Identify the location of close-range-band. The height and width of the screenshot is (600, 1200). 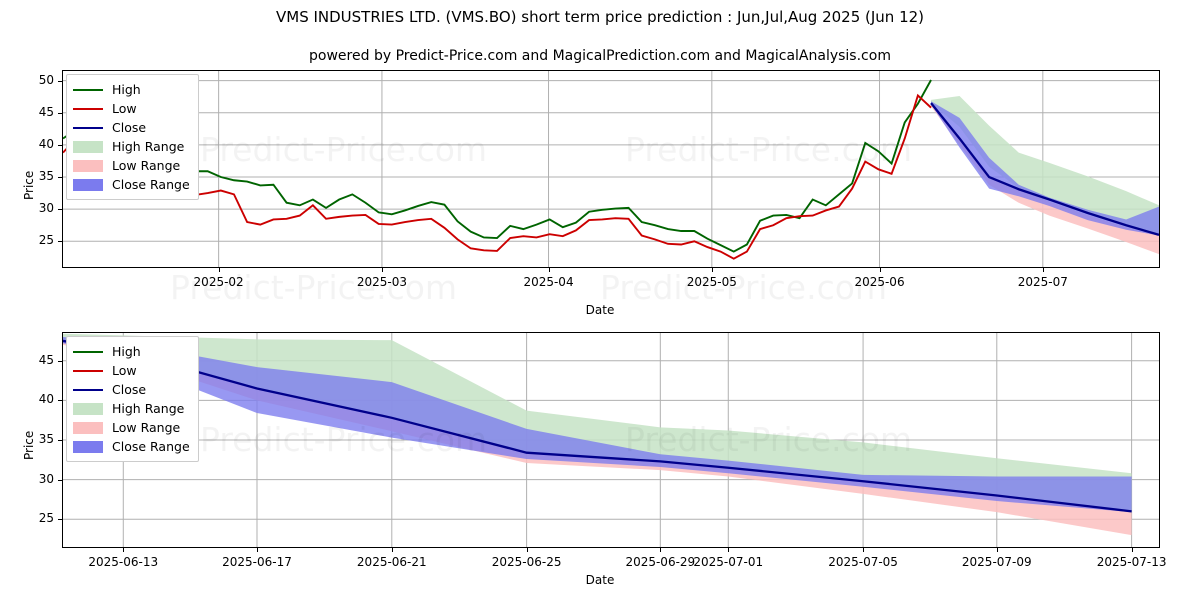
(1045, 168).